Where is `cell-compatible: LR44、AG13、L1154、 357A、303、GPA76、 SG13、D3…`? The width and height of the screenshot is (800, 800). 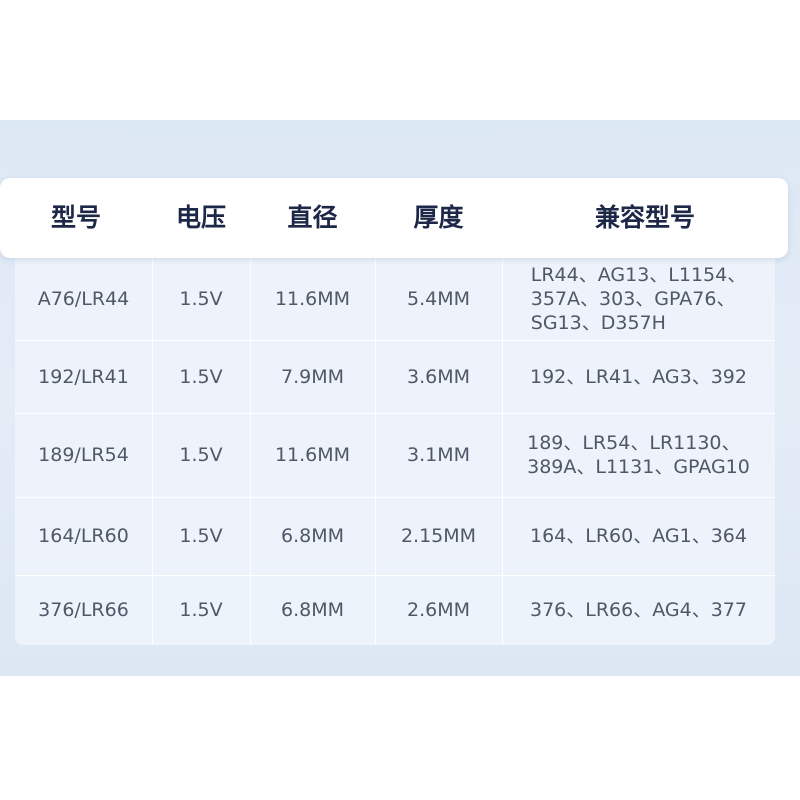
cell-compatible: LR44、AG13、L1154、 357A、303、GPA76、 SG13、D3… is located at coordinates (638, 299).